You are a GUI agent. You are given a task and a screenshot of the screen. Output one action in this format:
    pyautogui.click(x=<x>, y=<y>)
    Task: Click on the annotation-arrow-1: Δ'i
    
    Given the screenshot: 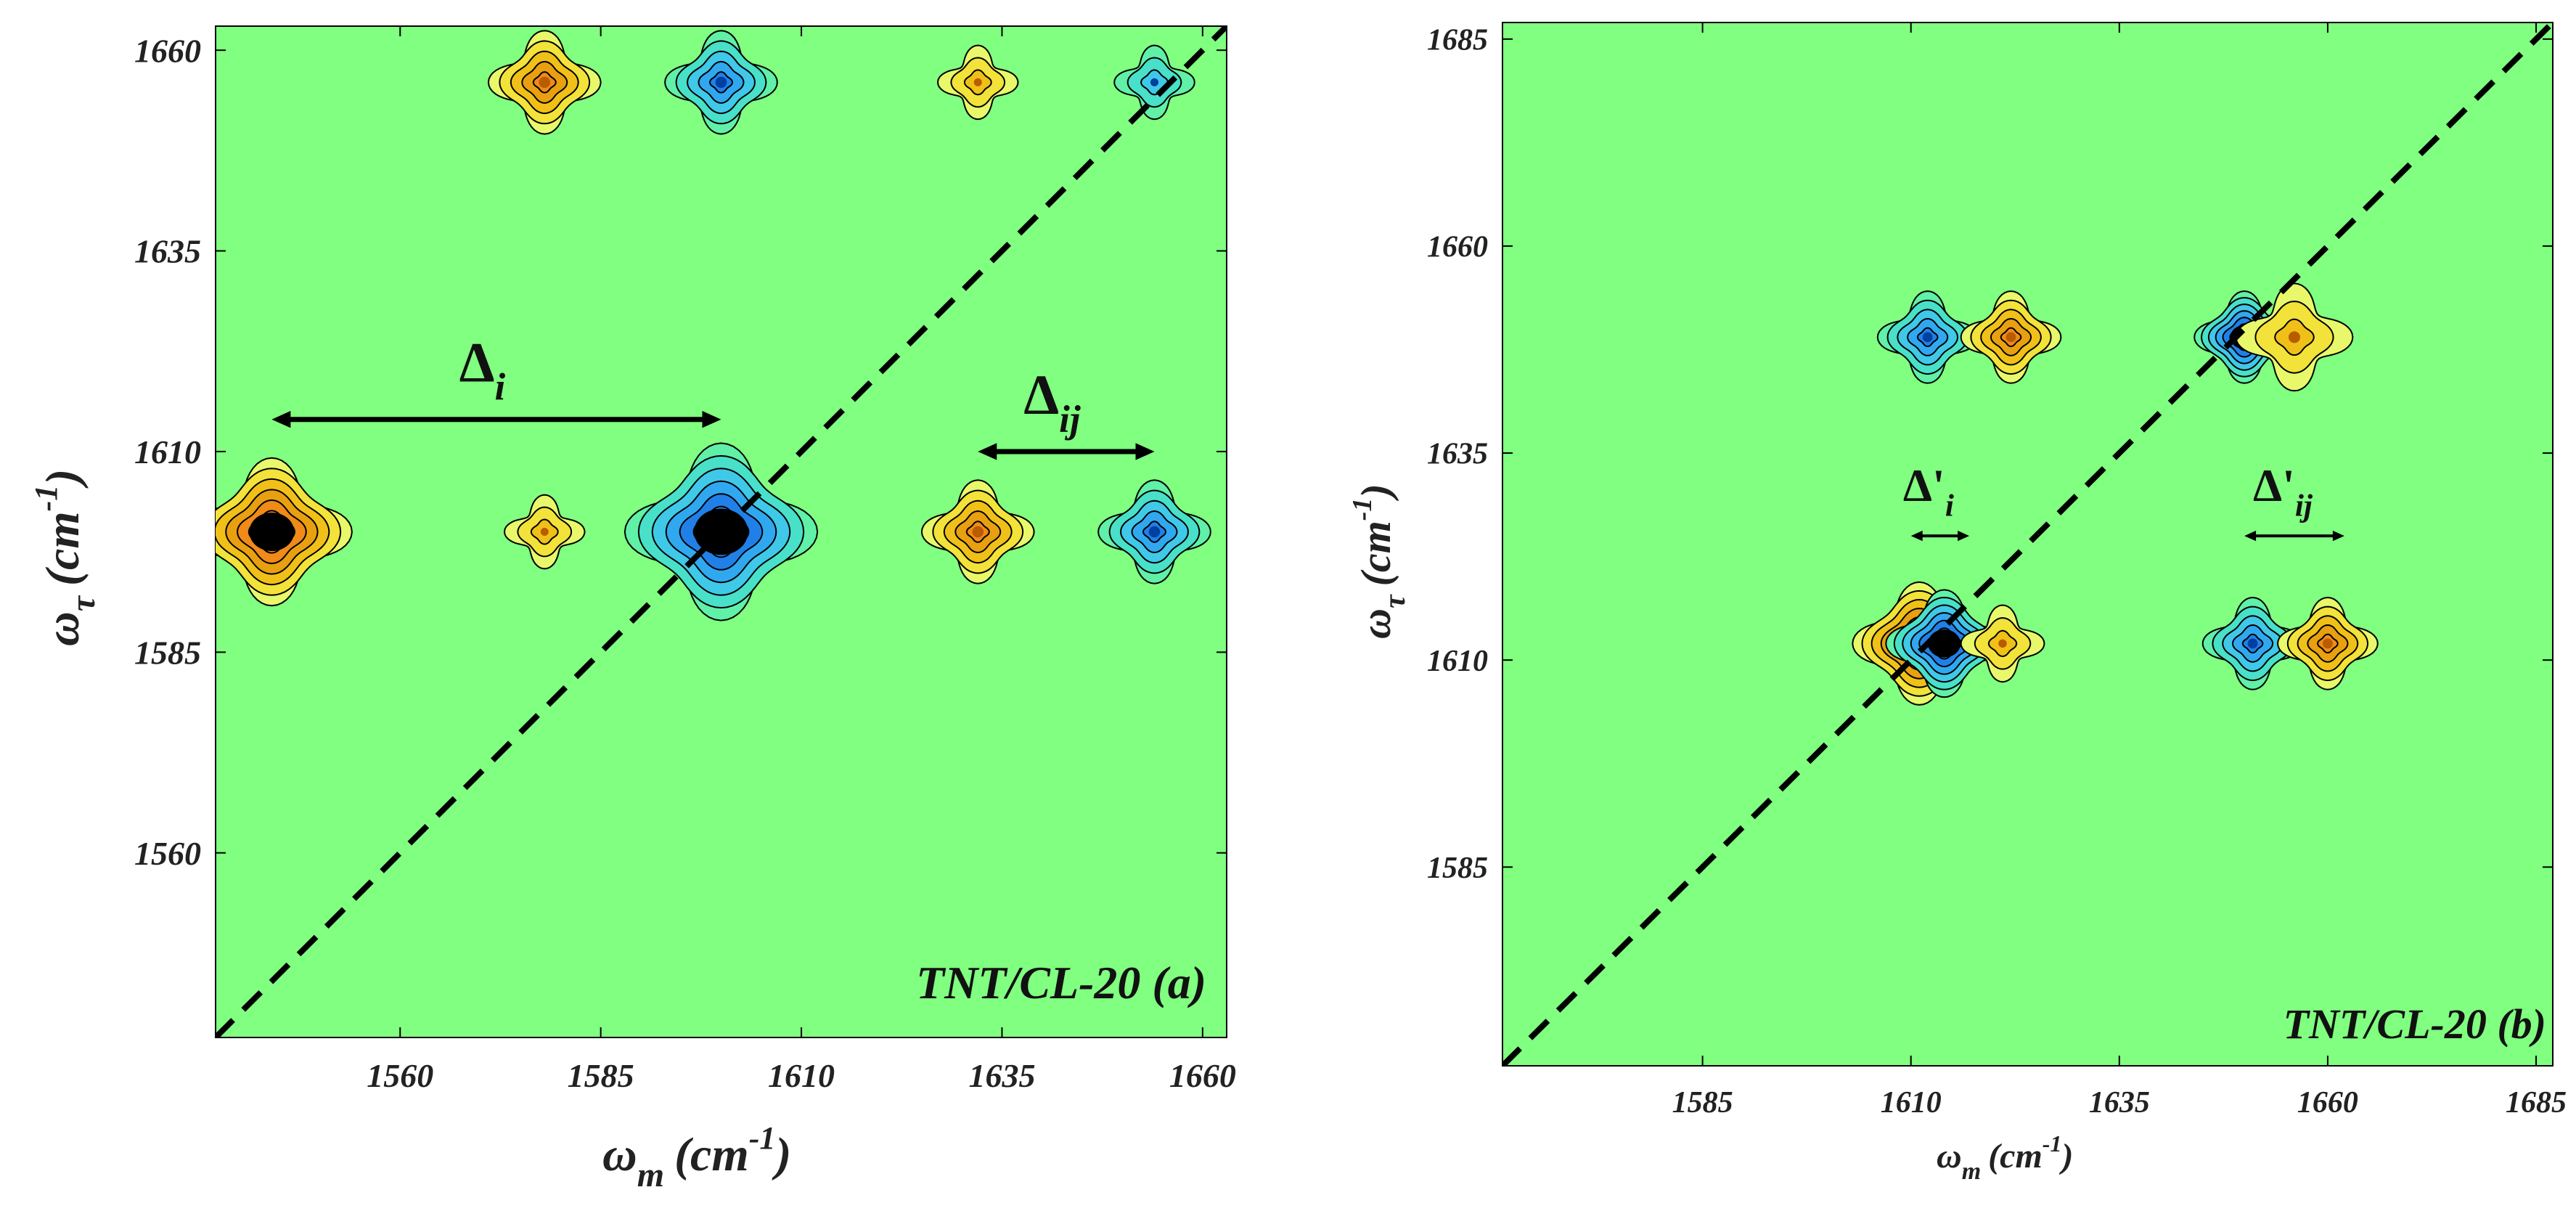 What is the action you would take?
    pyautogui.click(x=1936, y=501)
    